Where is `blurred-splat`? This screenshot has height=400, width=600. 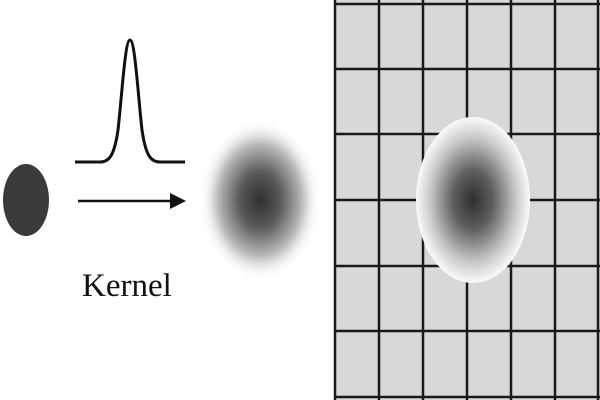
blurred-splat is located at coordinates (260, 200).